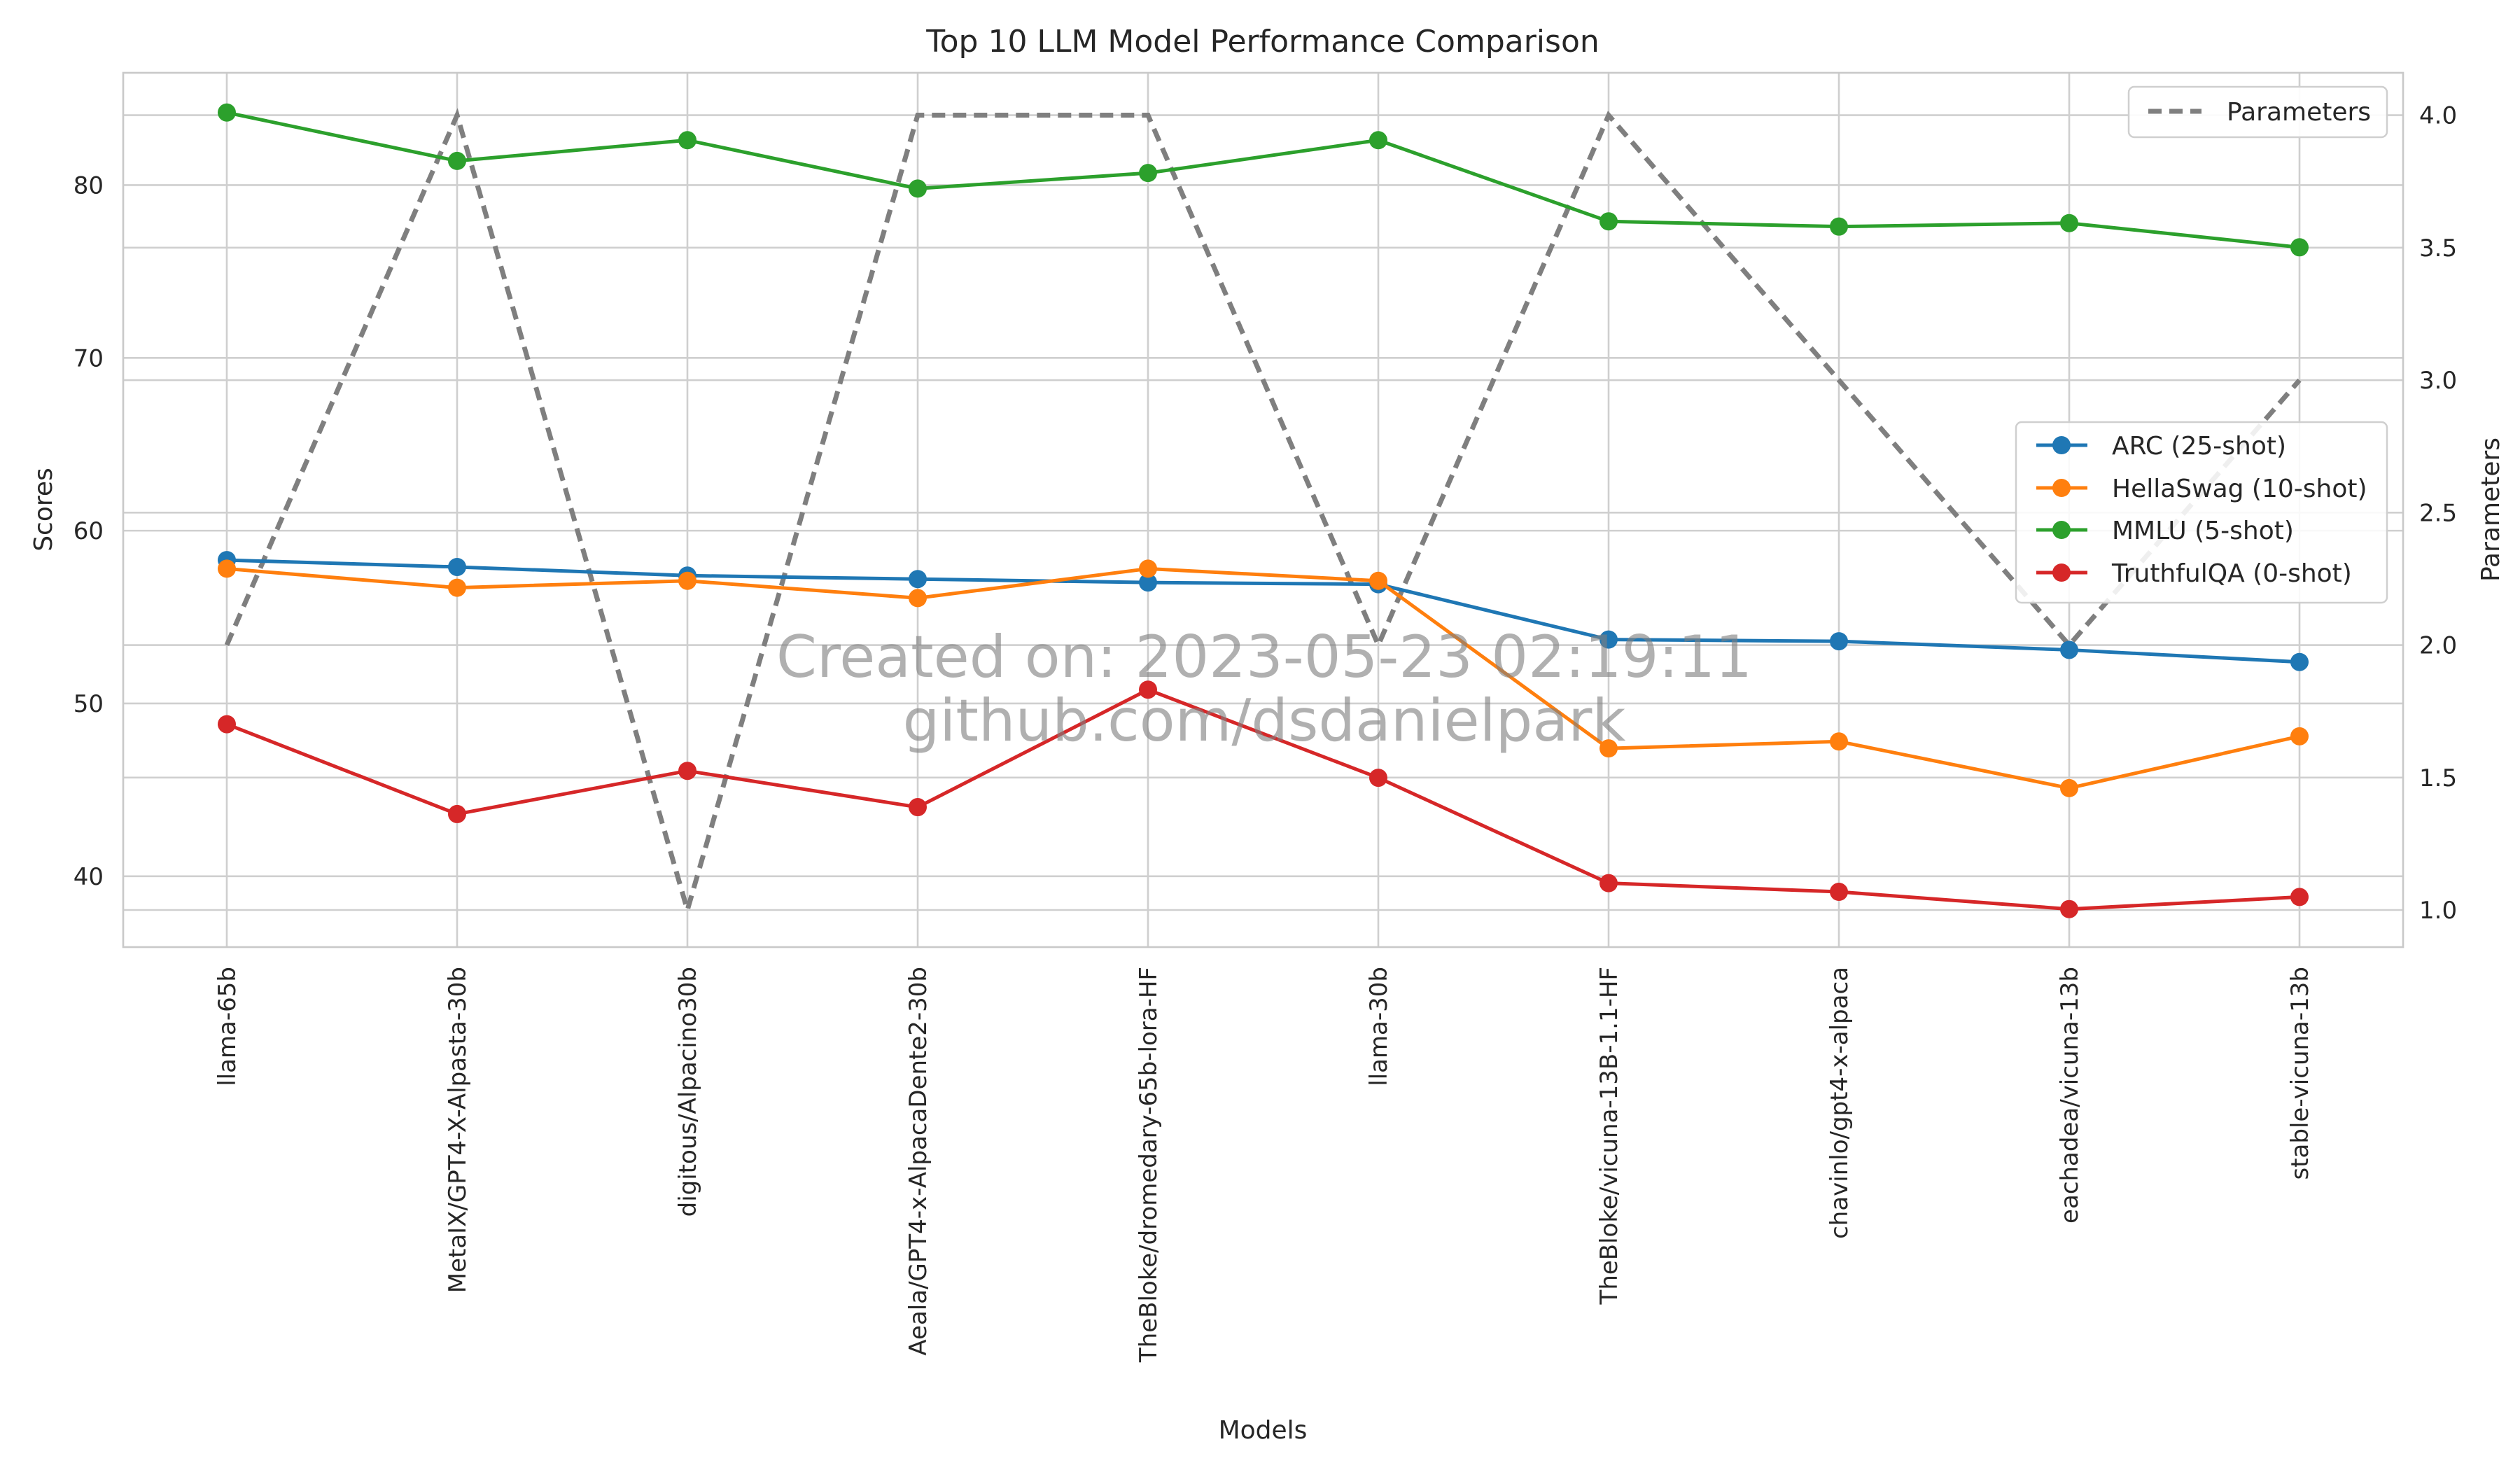  I want to click on legend-label-arc: ARC (25-shot), so click(2199, 446).